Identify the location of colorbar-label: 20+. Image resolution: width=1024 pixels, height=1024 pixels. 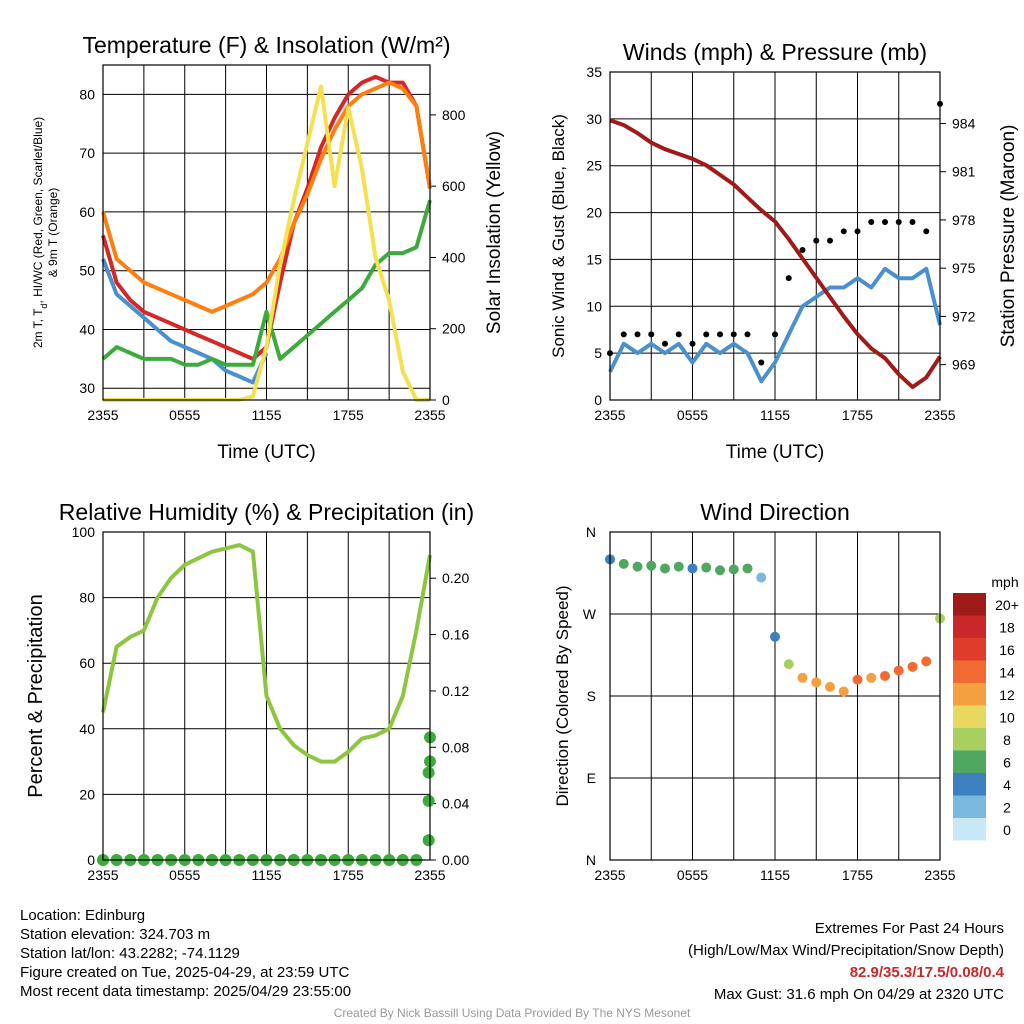
(1007, 605).